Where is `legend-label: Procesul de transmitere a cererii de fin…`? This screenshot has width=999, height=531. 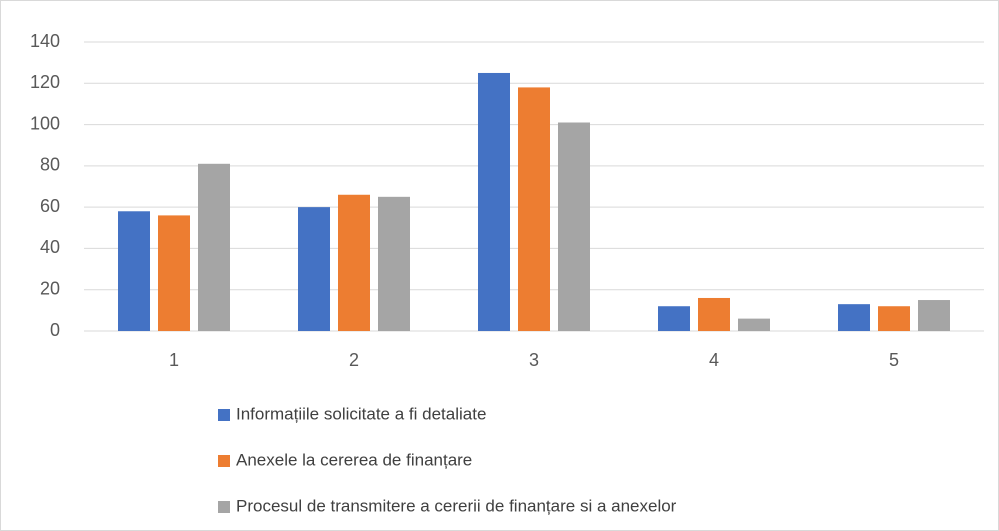 legend-label: Procesul de transmitere a cererii de fin… is located at coordinates (456, 505).